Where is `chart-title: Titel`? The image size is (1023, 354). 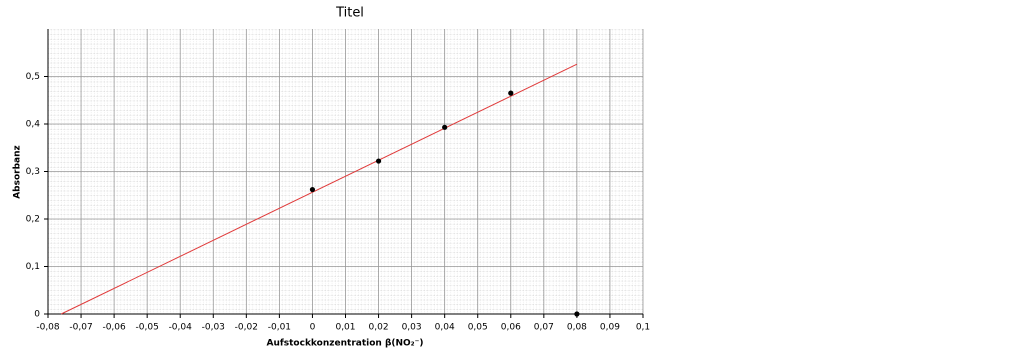 chart-title: Titel is located at coordinates (349, 13).